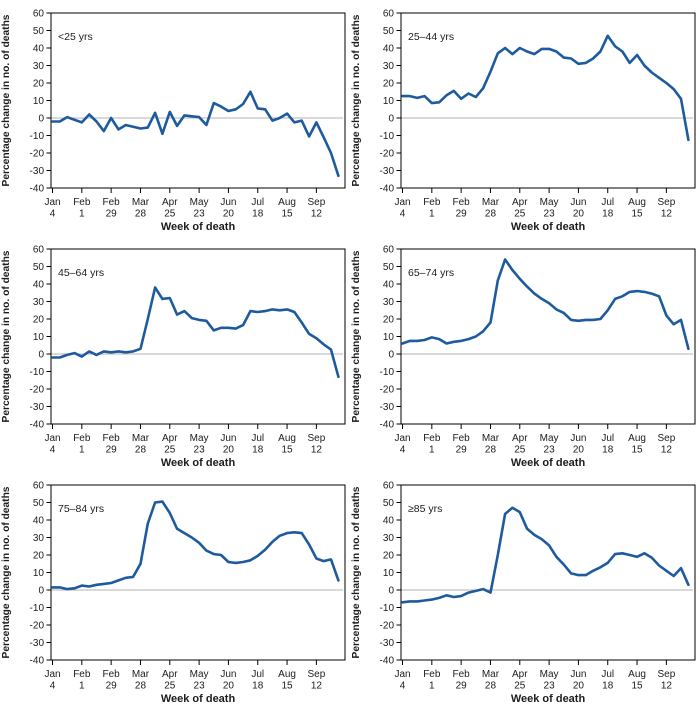 Image resolution: width=700 pixels, height=708 pixels. What do you see at coordinates (391, 591) in the screenshot?
I see `y-tick-label: 0` at bounding box center [391, 591].